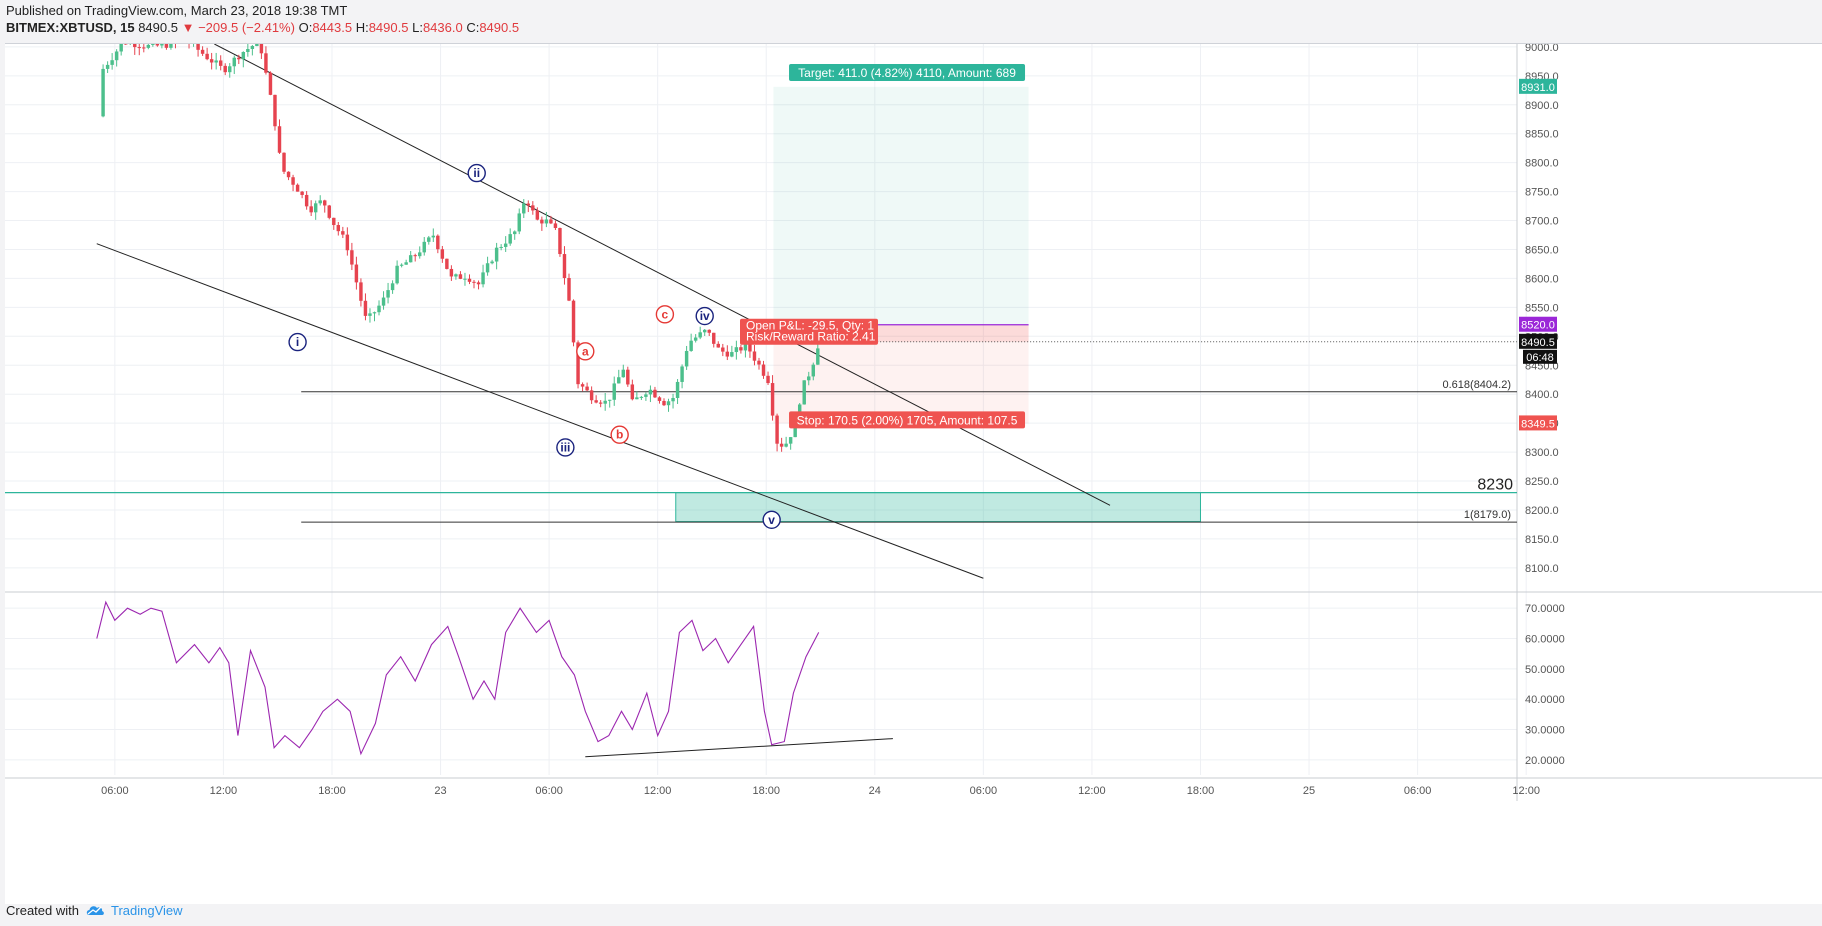 This screenshot has width=1822, height=926. What do you see at coordinates (476, 173) in the screenshot?
I see `wave-label-ii: ii` at bounding box center [476, 173].